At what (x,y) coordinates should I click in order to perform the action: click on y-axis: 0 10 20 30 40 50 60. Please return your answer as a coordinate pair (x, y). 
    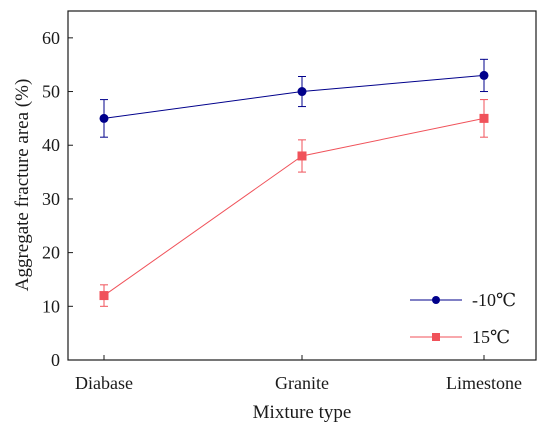
    Looking at the image, I should click on (57, 199).